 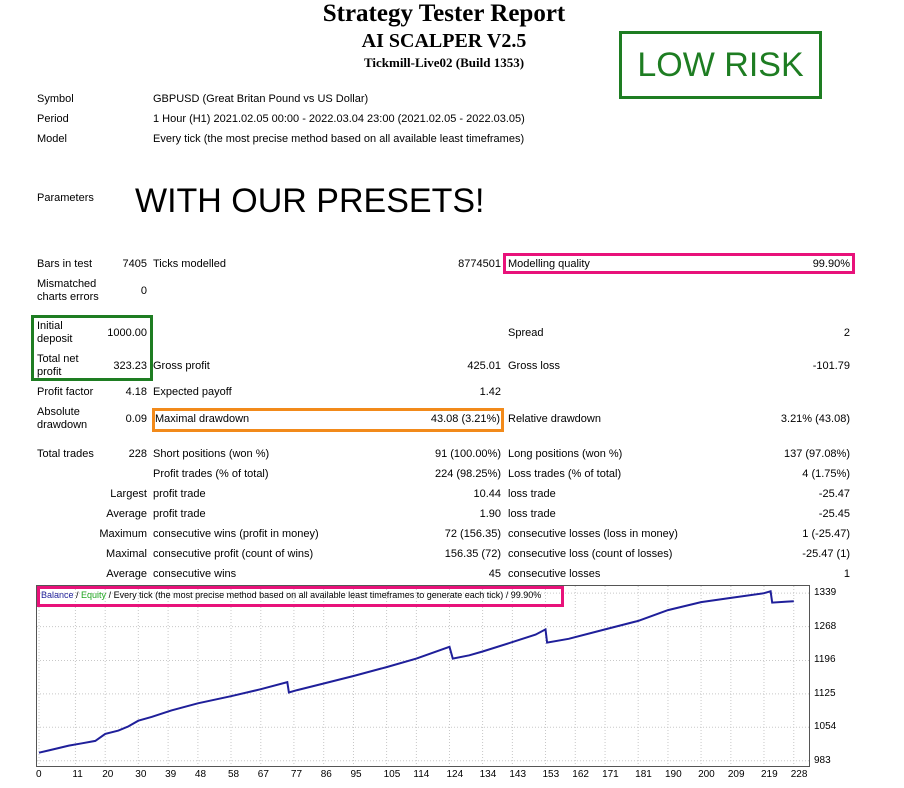 What do you see at coordinates (643, 774) in the screenshot?
I see `x-tick-label: 181` at bounding box center [643, 774].